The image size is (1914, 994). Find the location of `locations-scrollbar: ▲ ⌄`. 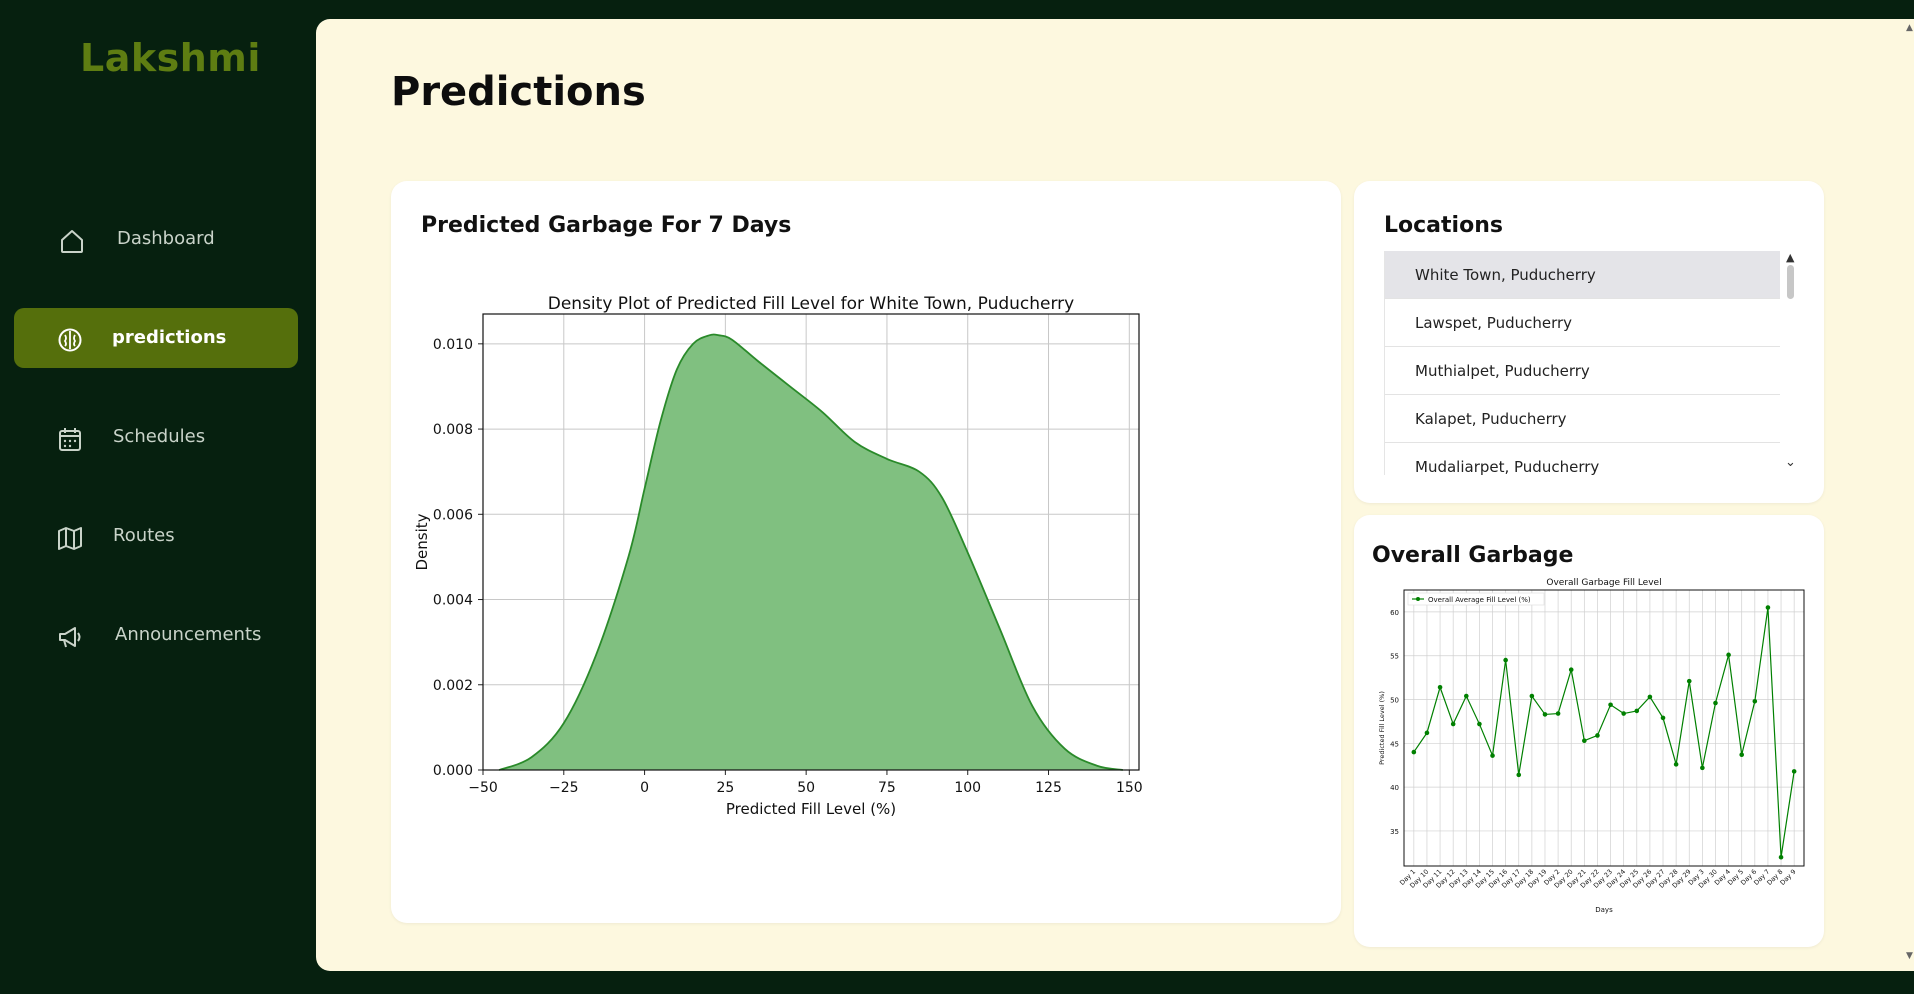

locations-scrollbar: ▲ ⌄ is located at coordinates (1791, 363).